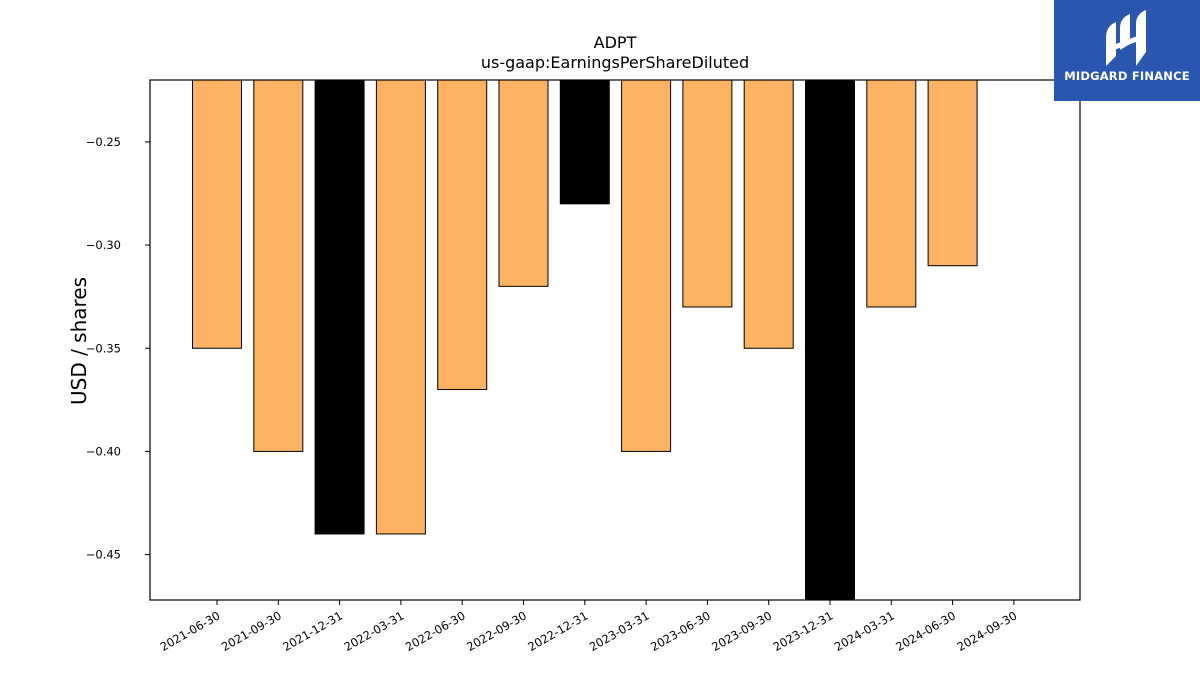 The height and width of the screenshot is (675, 1200). What do you see at coordinates (312, 631) in the screenshot?
I see `x-tick-label: 2021-12-31` at bounding box center [312, 631].